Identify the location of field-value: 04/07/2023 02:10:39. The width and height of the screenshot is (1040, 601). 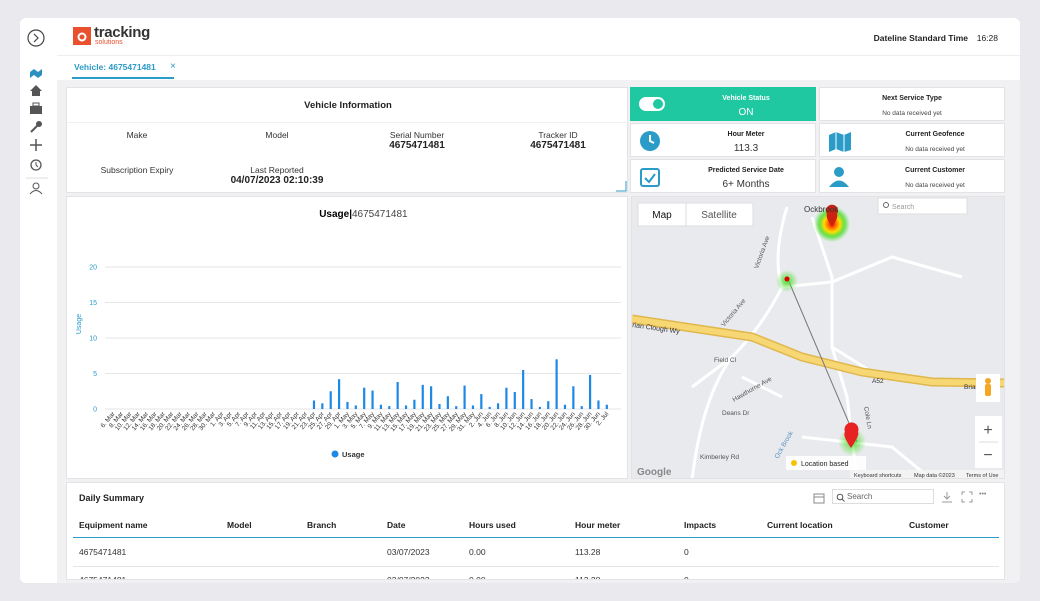
(277, 180).